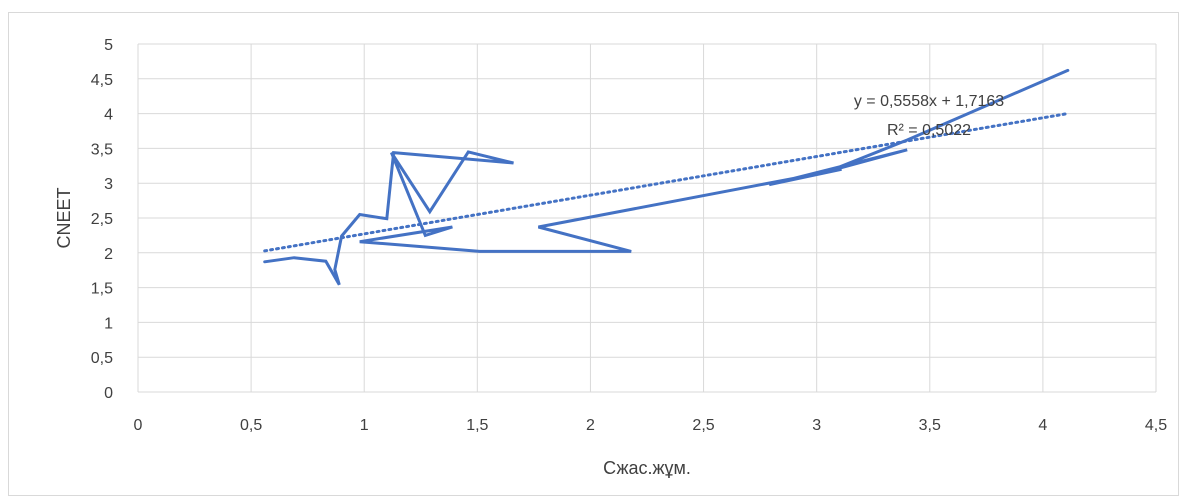 The width and height of the screenshot is (1187, 502). What do you see at coordinates (108, 254) in the screenshot?
I see `y-tick-label: 2` at bounding box center [108, 254].